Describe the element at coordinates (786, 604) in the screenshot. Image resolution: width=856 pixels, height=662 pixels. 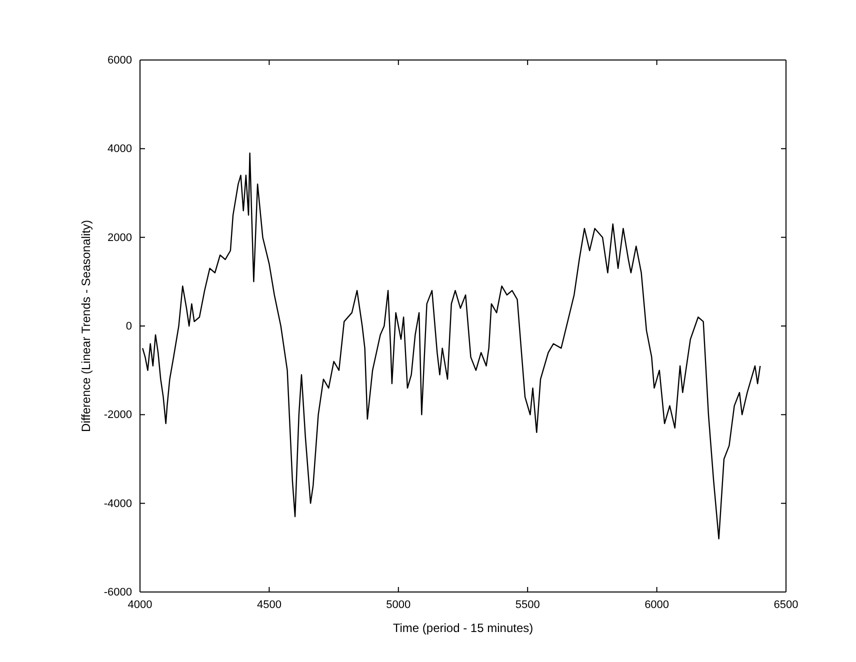
I see `x-tick-label: 6500` at that location.